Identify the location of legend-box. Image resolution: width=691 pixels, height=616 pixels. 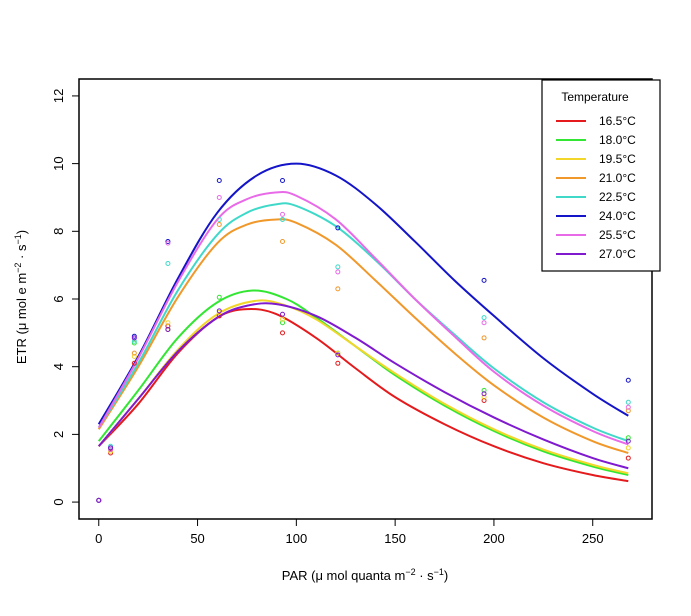
(601, 175).